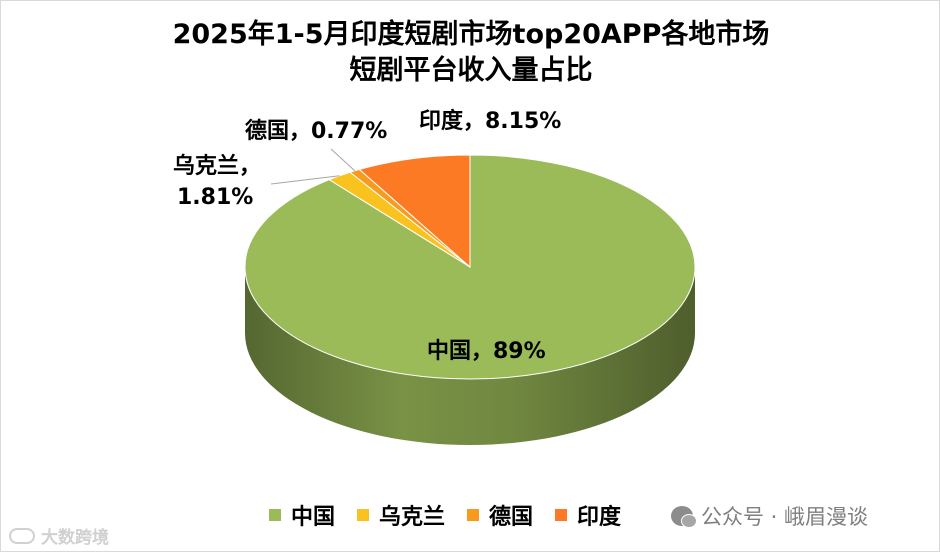 This screenshot has width=940, height=553. I want to click on watermark-wechat: 公众号 · 峨眉漫谈, so click(769, 516).